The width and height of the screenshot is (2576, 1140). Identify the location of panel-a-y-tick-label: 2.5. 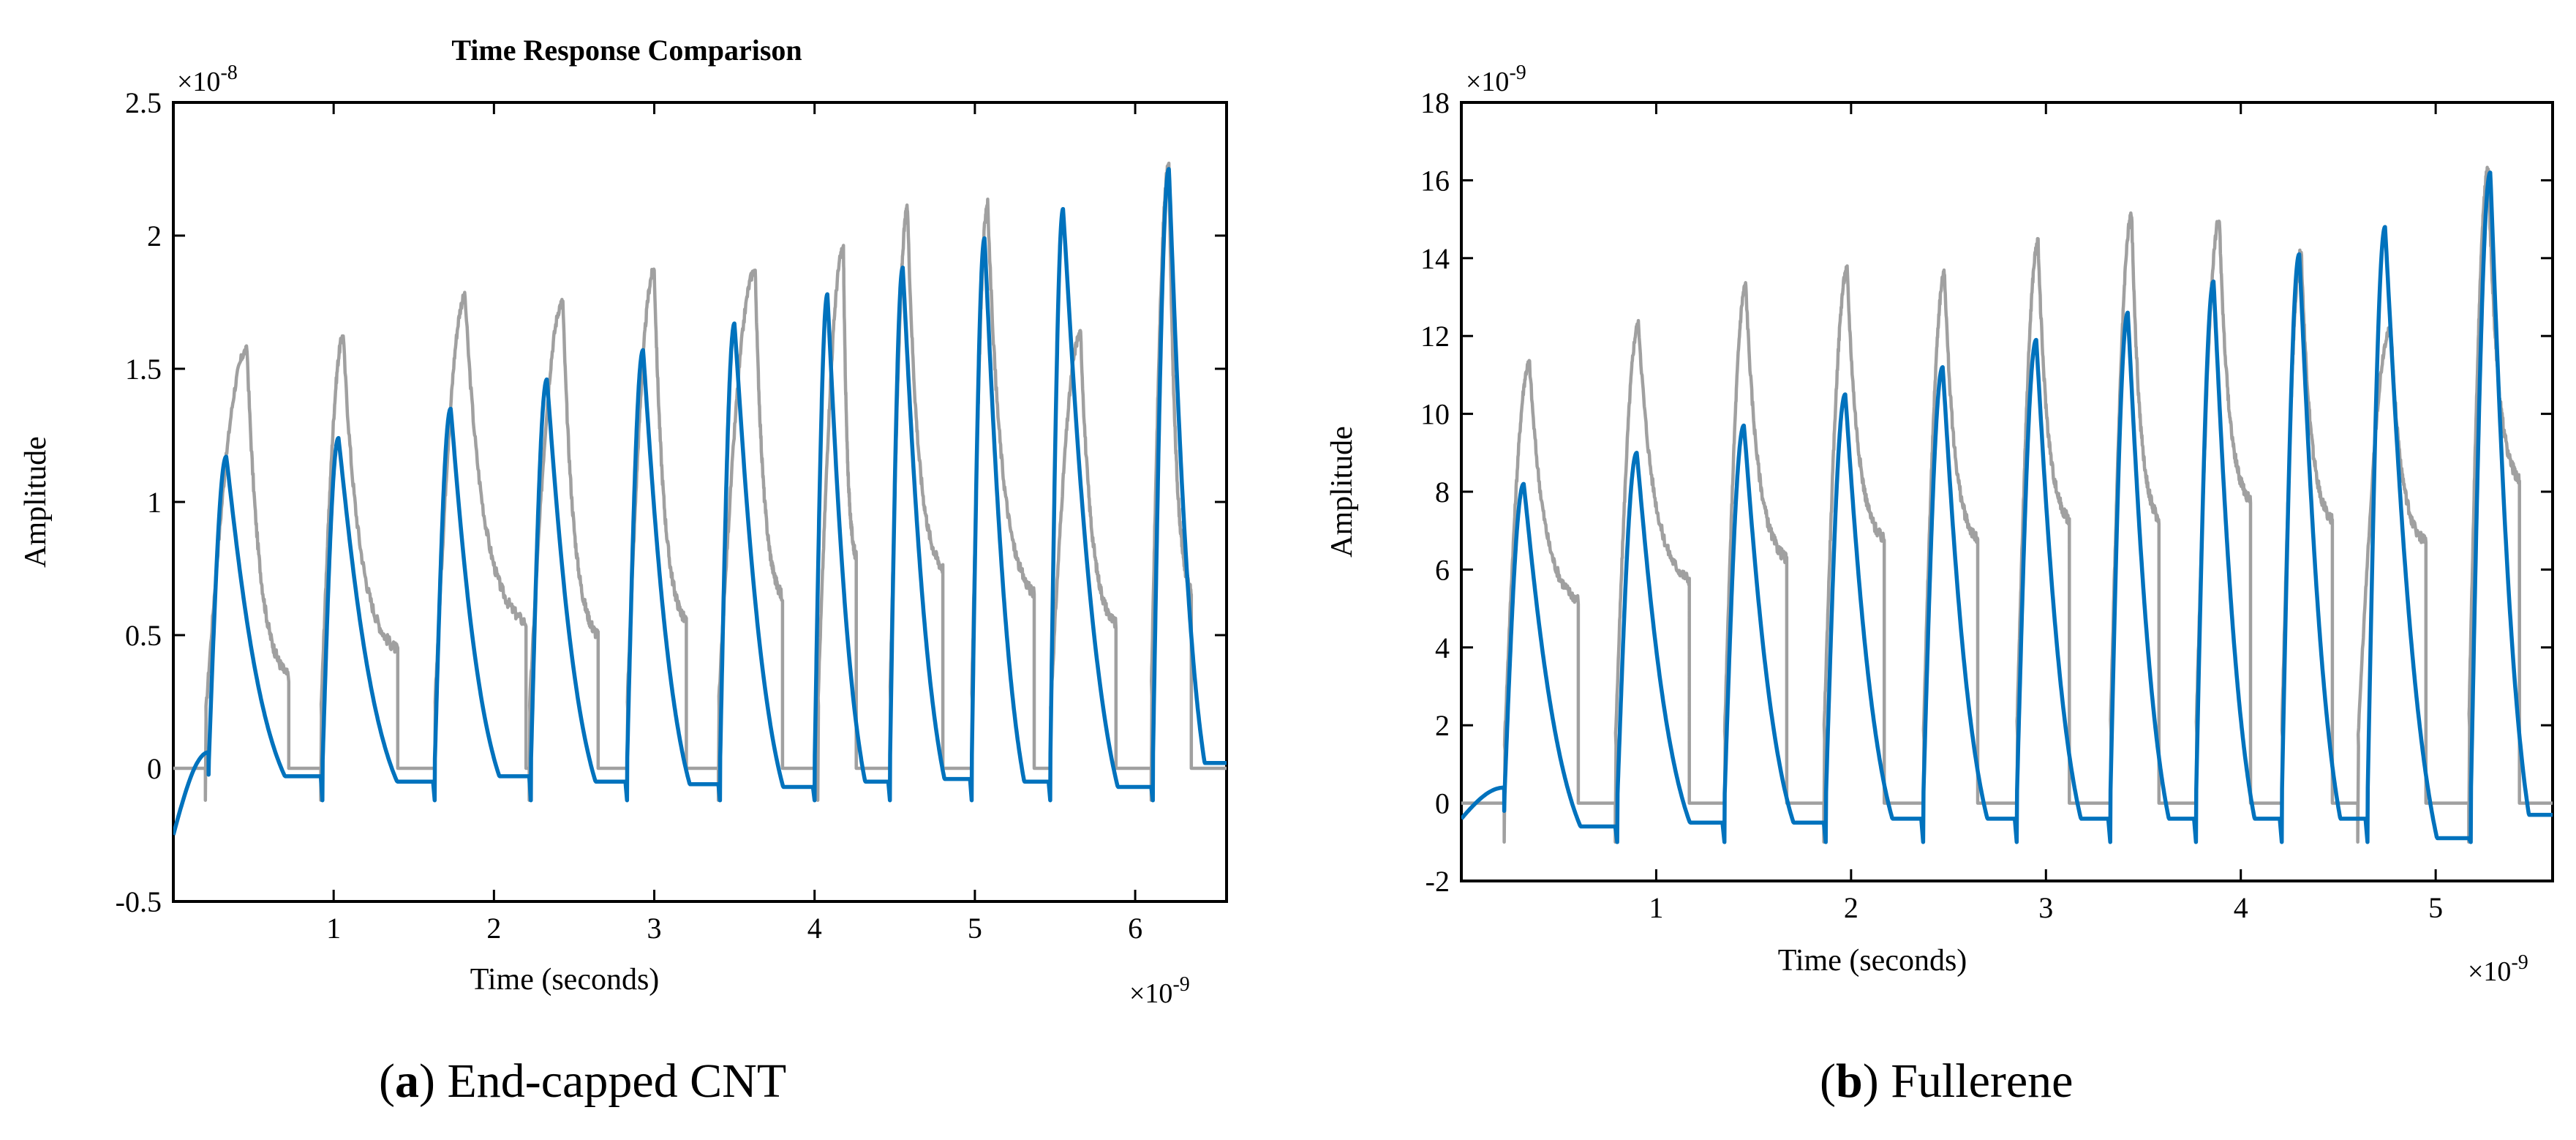
(143, 102).